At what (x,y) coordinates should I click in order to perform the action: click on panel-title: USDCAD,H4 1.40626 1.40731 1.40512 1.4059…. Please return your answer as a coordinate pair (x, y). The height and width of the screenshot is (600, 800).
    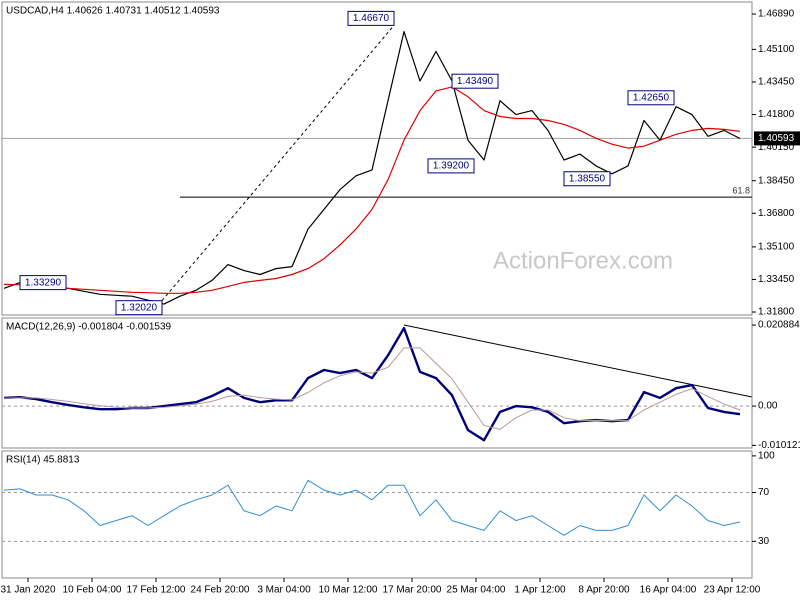
    Looking at the image, I should click on (113, 11).